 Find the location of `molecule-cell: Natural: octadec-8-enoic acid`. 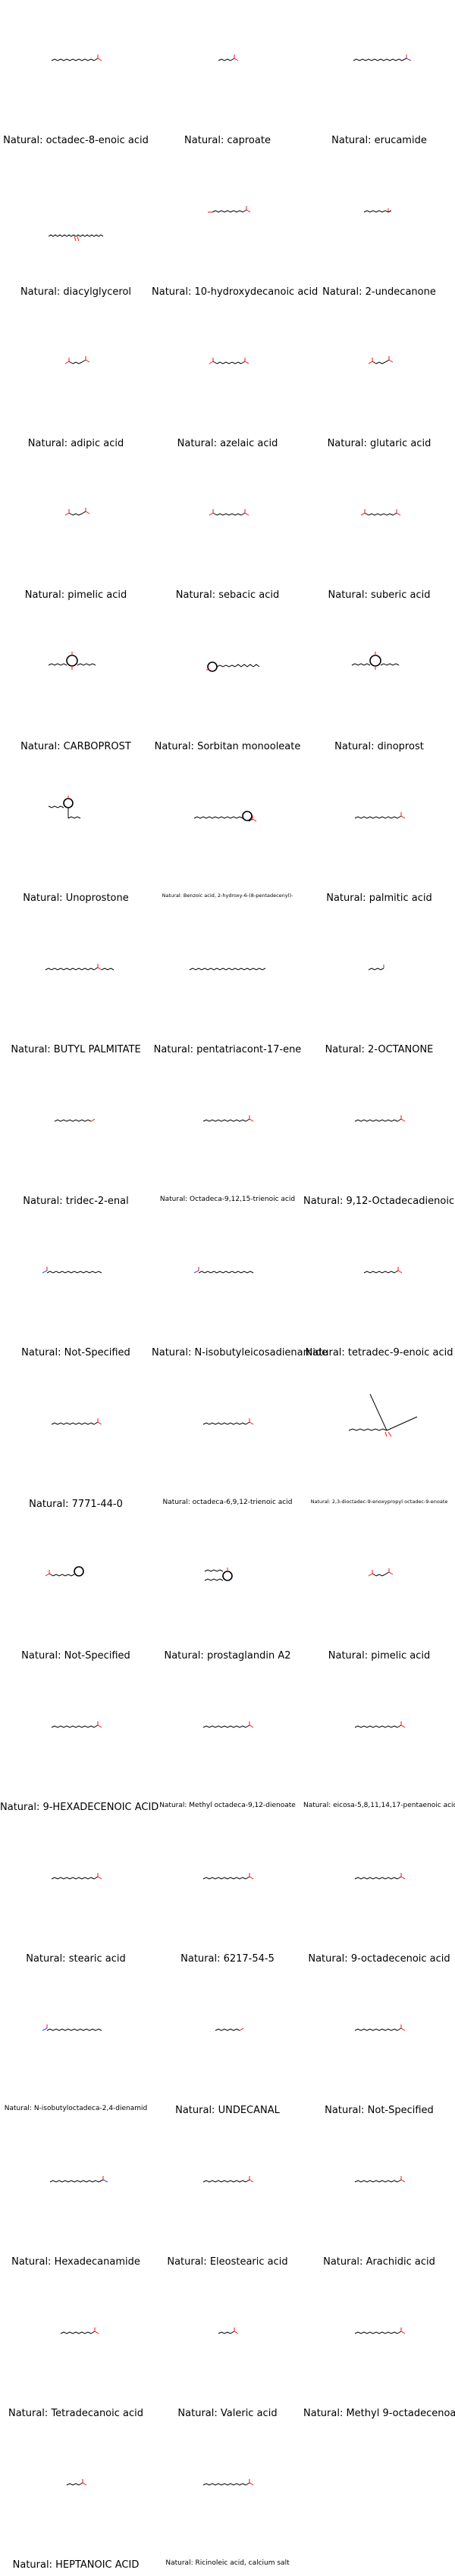

molecule-cell: Natural: octadec-8-enoic acid is located at coordinates (76, 76).